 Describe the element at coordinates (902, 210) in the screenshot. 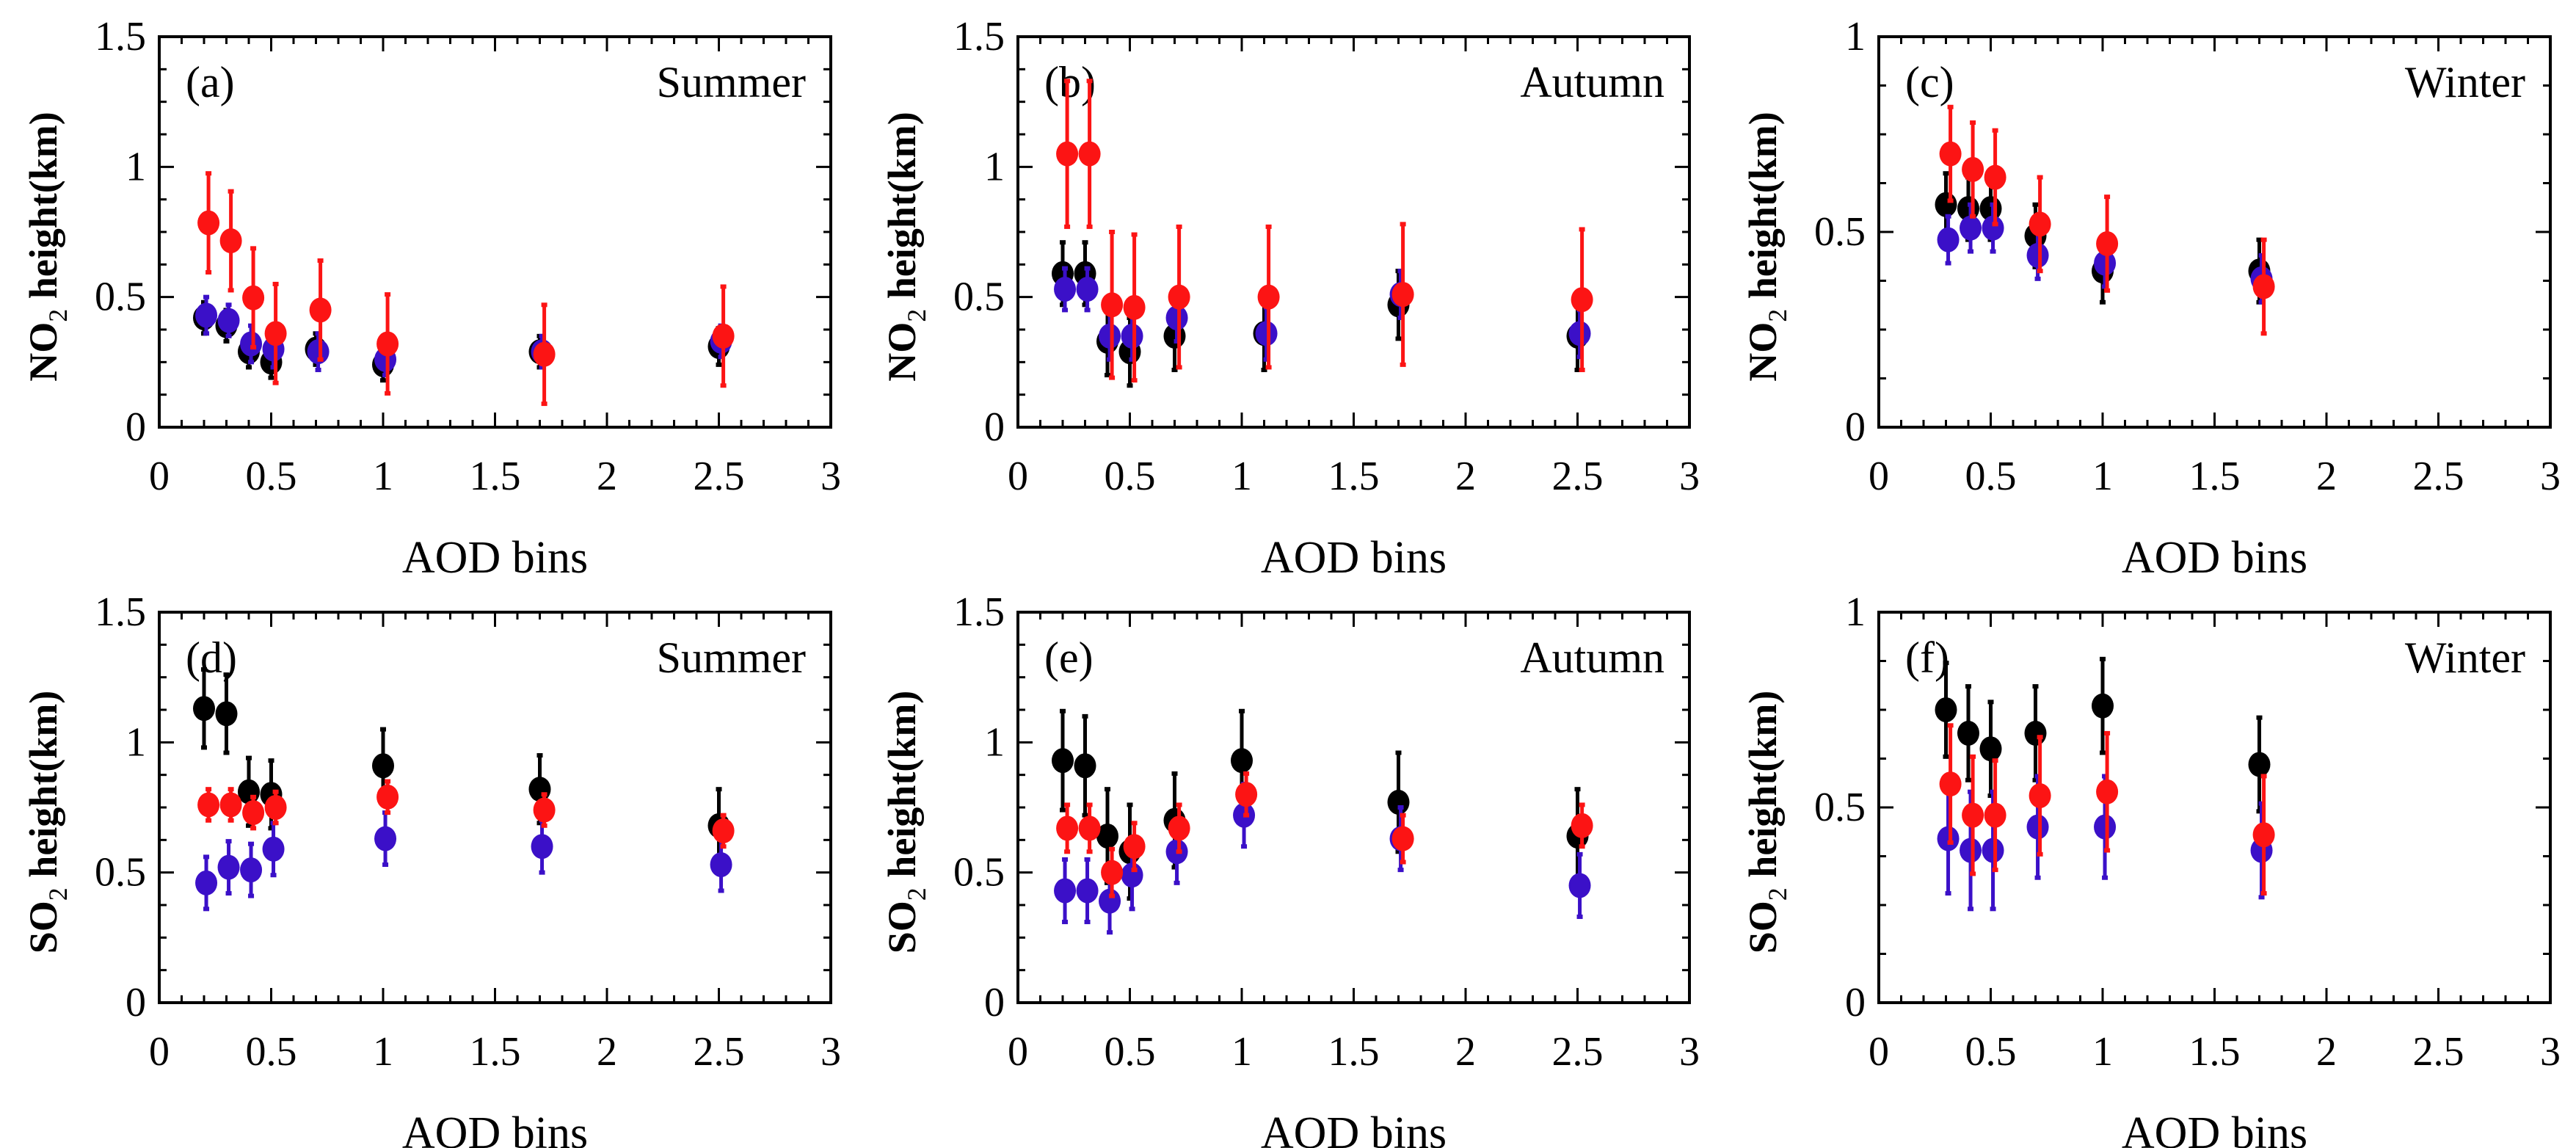

I see `y-axis-unit: height(km)` at that location.